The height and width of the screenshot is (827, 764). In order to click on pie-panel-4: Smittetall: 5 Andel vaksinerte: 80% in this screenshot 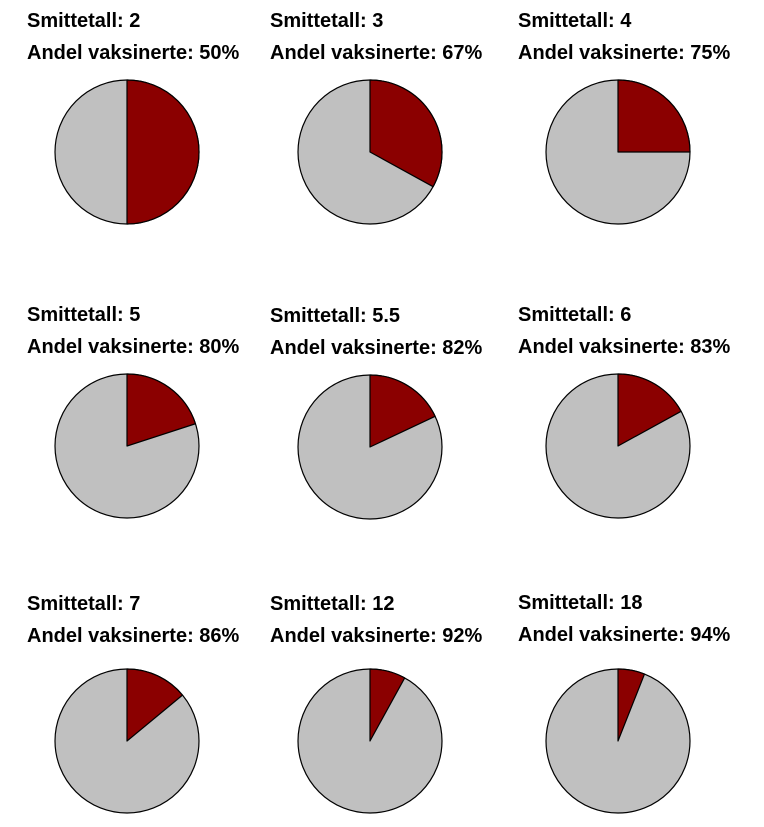, I will do `click(149, 418)`.